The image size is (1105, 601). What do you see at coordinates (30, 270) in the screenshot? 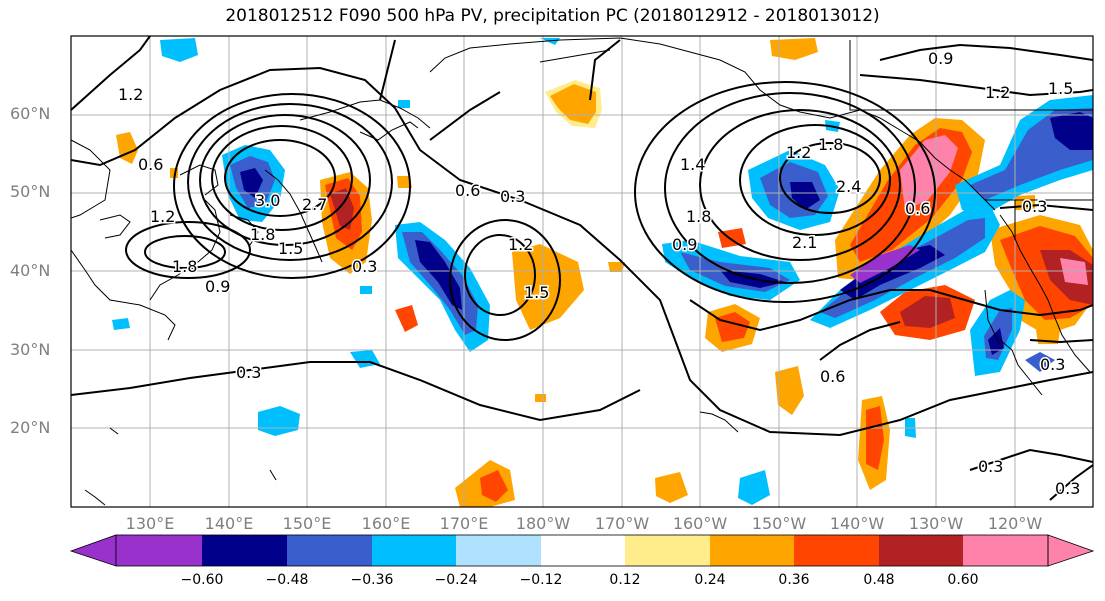
I see `lat-label: 40°N` at bounding box center [30, 270].